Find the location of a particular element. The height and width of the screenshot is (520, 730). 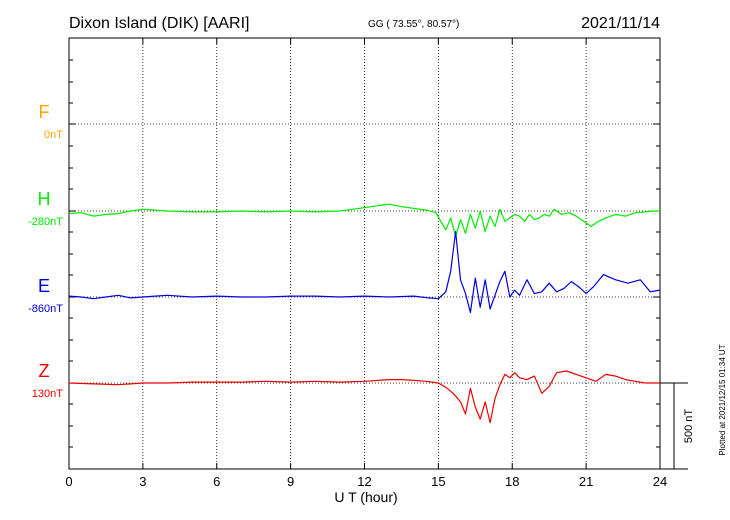

x-tick-label: 24 is located at coordinates (660, 481).